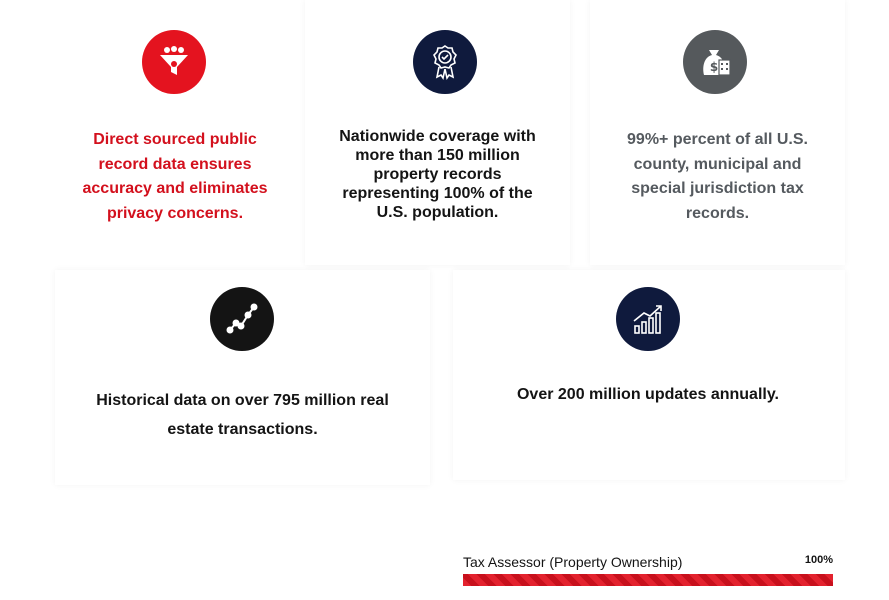 Image resolution: width=889 pixels, height=600 pixels. I want to click on award-ribbon-icon, so click(445, 62).